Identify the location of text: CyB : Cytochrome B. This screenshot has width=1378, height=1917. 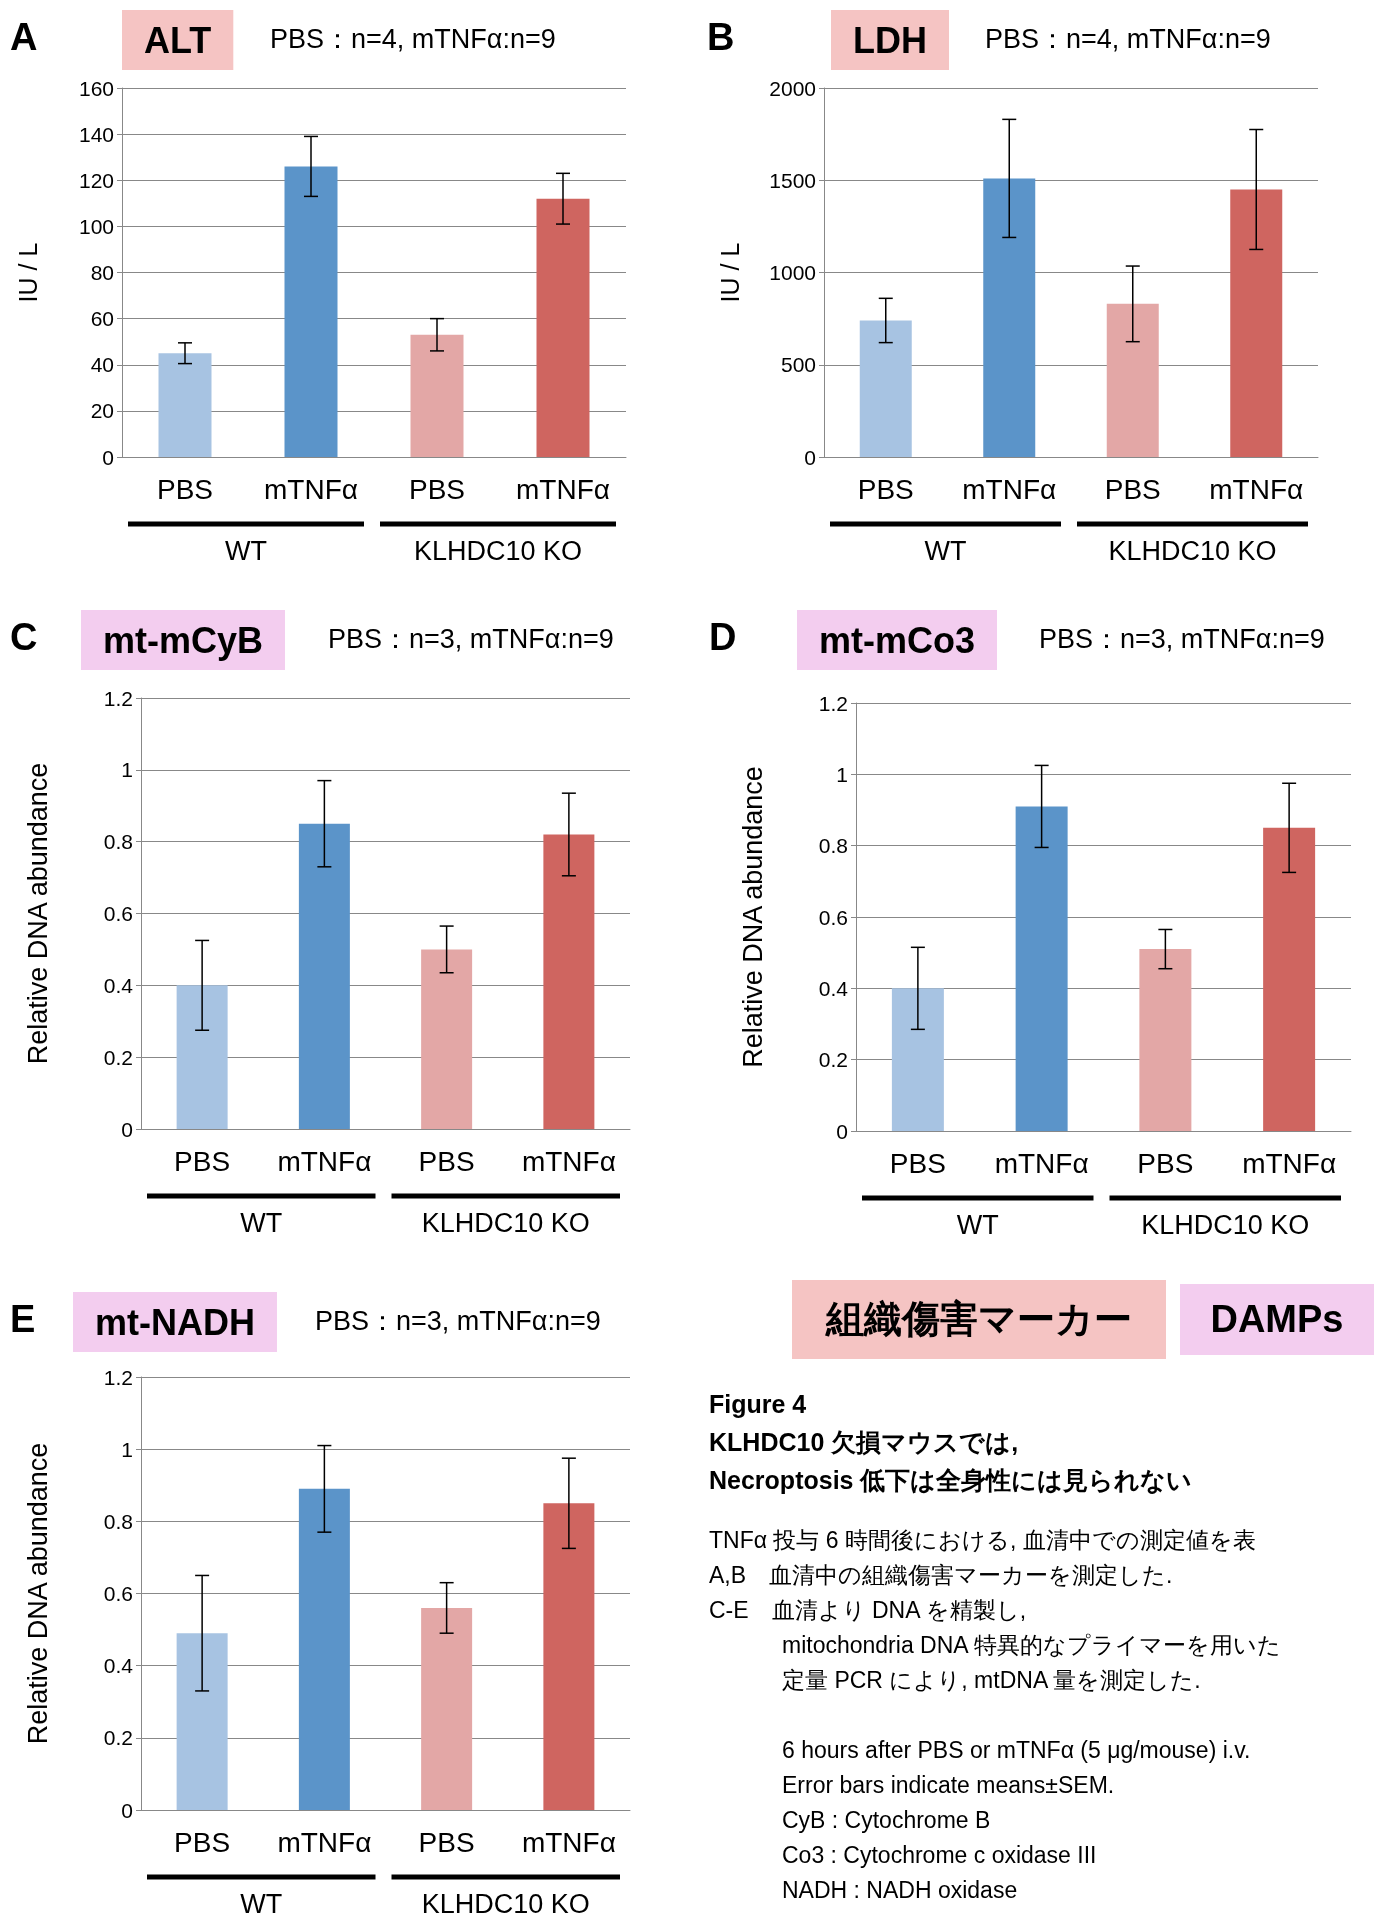
(886, 1820).